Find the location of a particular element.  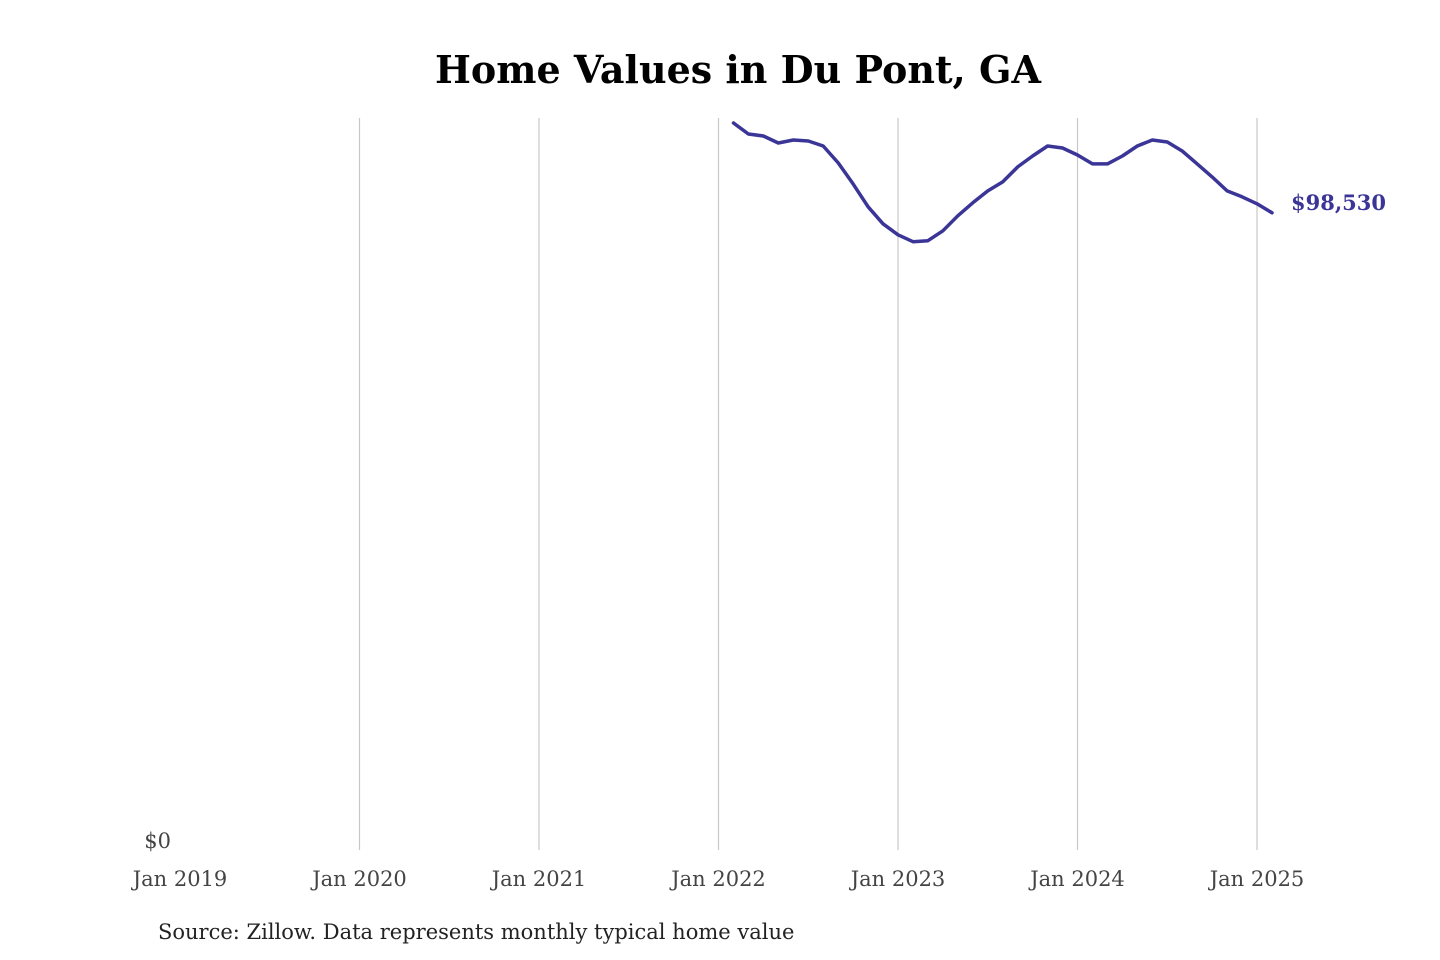

x-tick-label: Jan 2023 is located at coordinates (897, 879).